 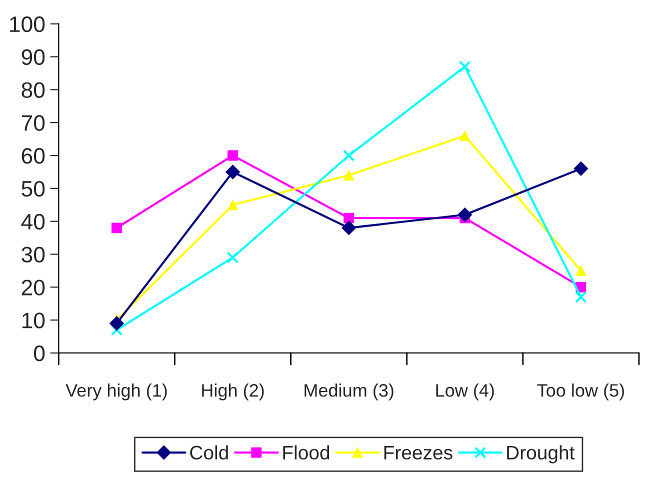 What do you see at coordinates (33, 188) in the screenshot?
I see `y-tick-label: 50` at bounding box center [33, 188].